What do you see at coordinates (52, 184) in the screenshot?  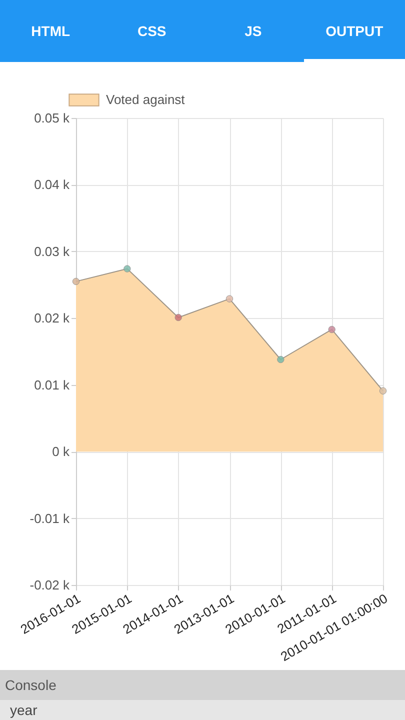 I see `y-tick-label: 0.04 k` at bounding box center [52, 184].